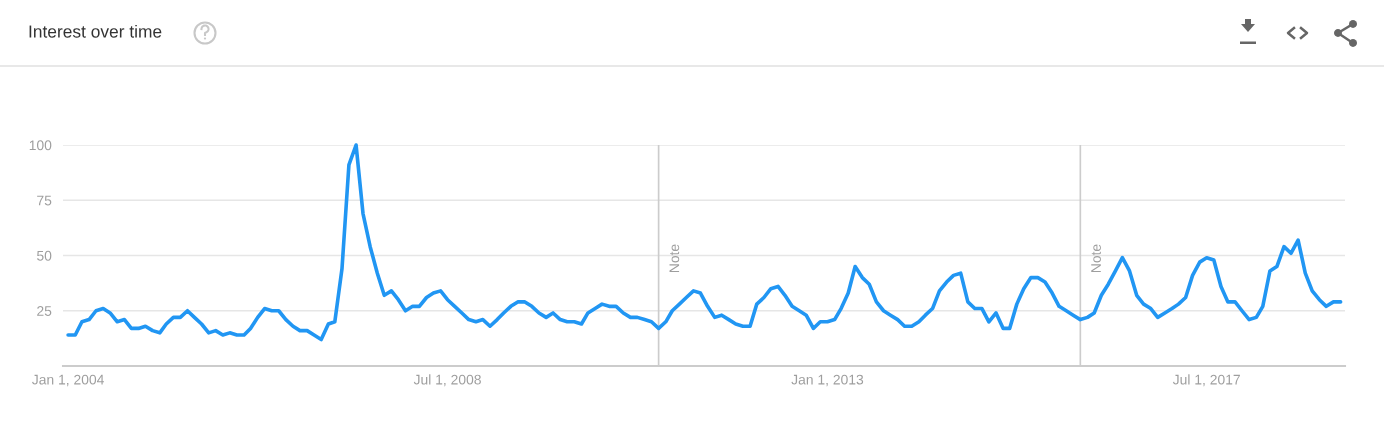 This screenshot has height=424, width=1384. What do you see at coordinates (44, 200) in the screenshot?
I see `y-tick-label: 75` at bounding box center [44, 200].